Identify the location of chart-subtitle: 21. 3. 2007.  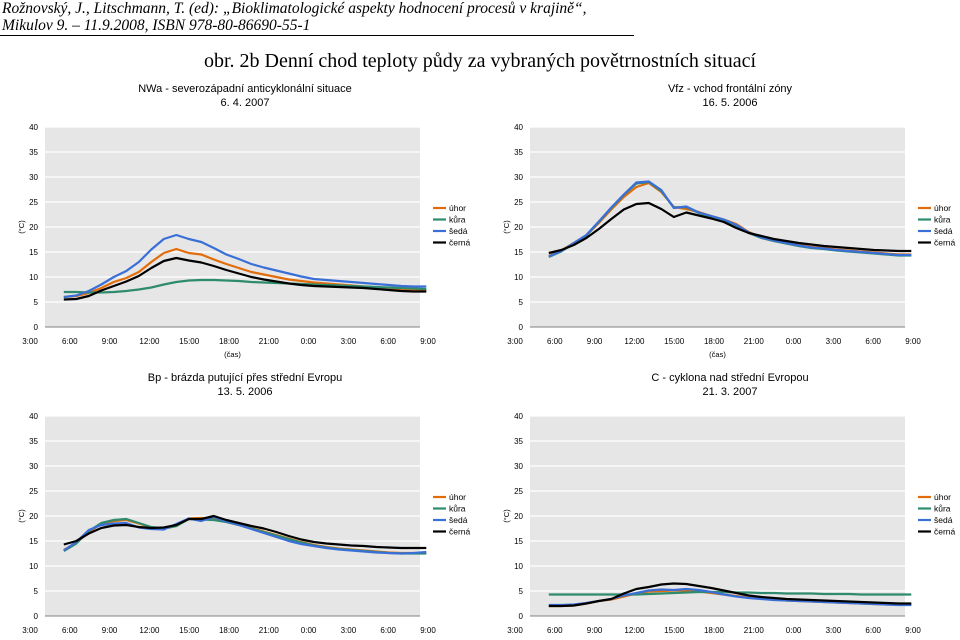
(729, 392).